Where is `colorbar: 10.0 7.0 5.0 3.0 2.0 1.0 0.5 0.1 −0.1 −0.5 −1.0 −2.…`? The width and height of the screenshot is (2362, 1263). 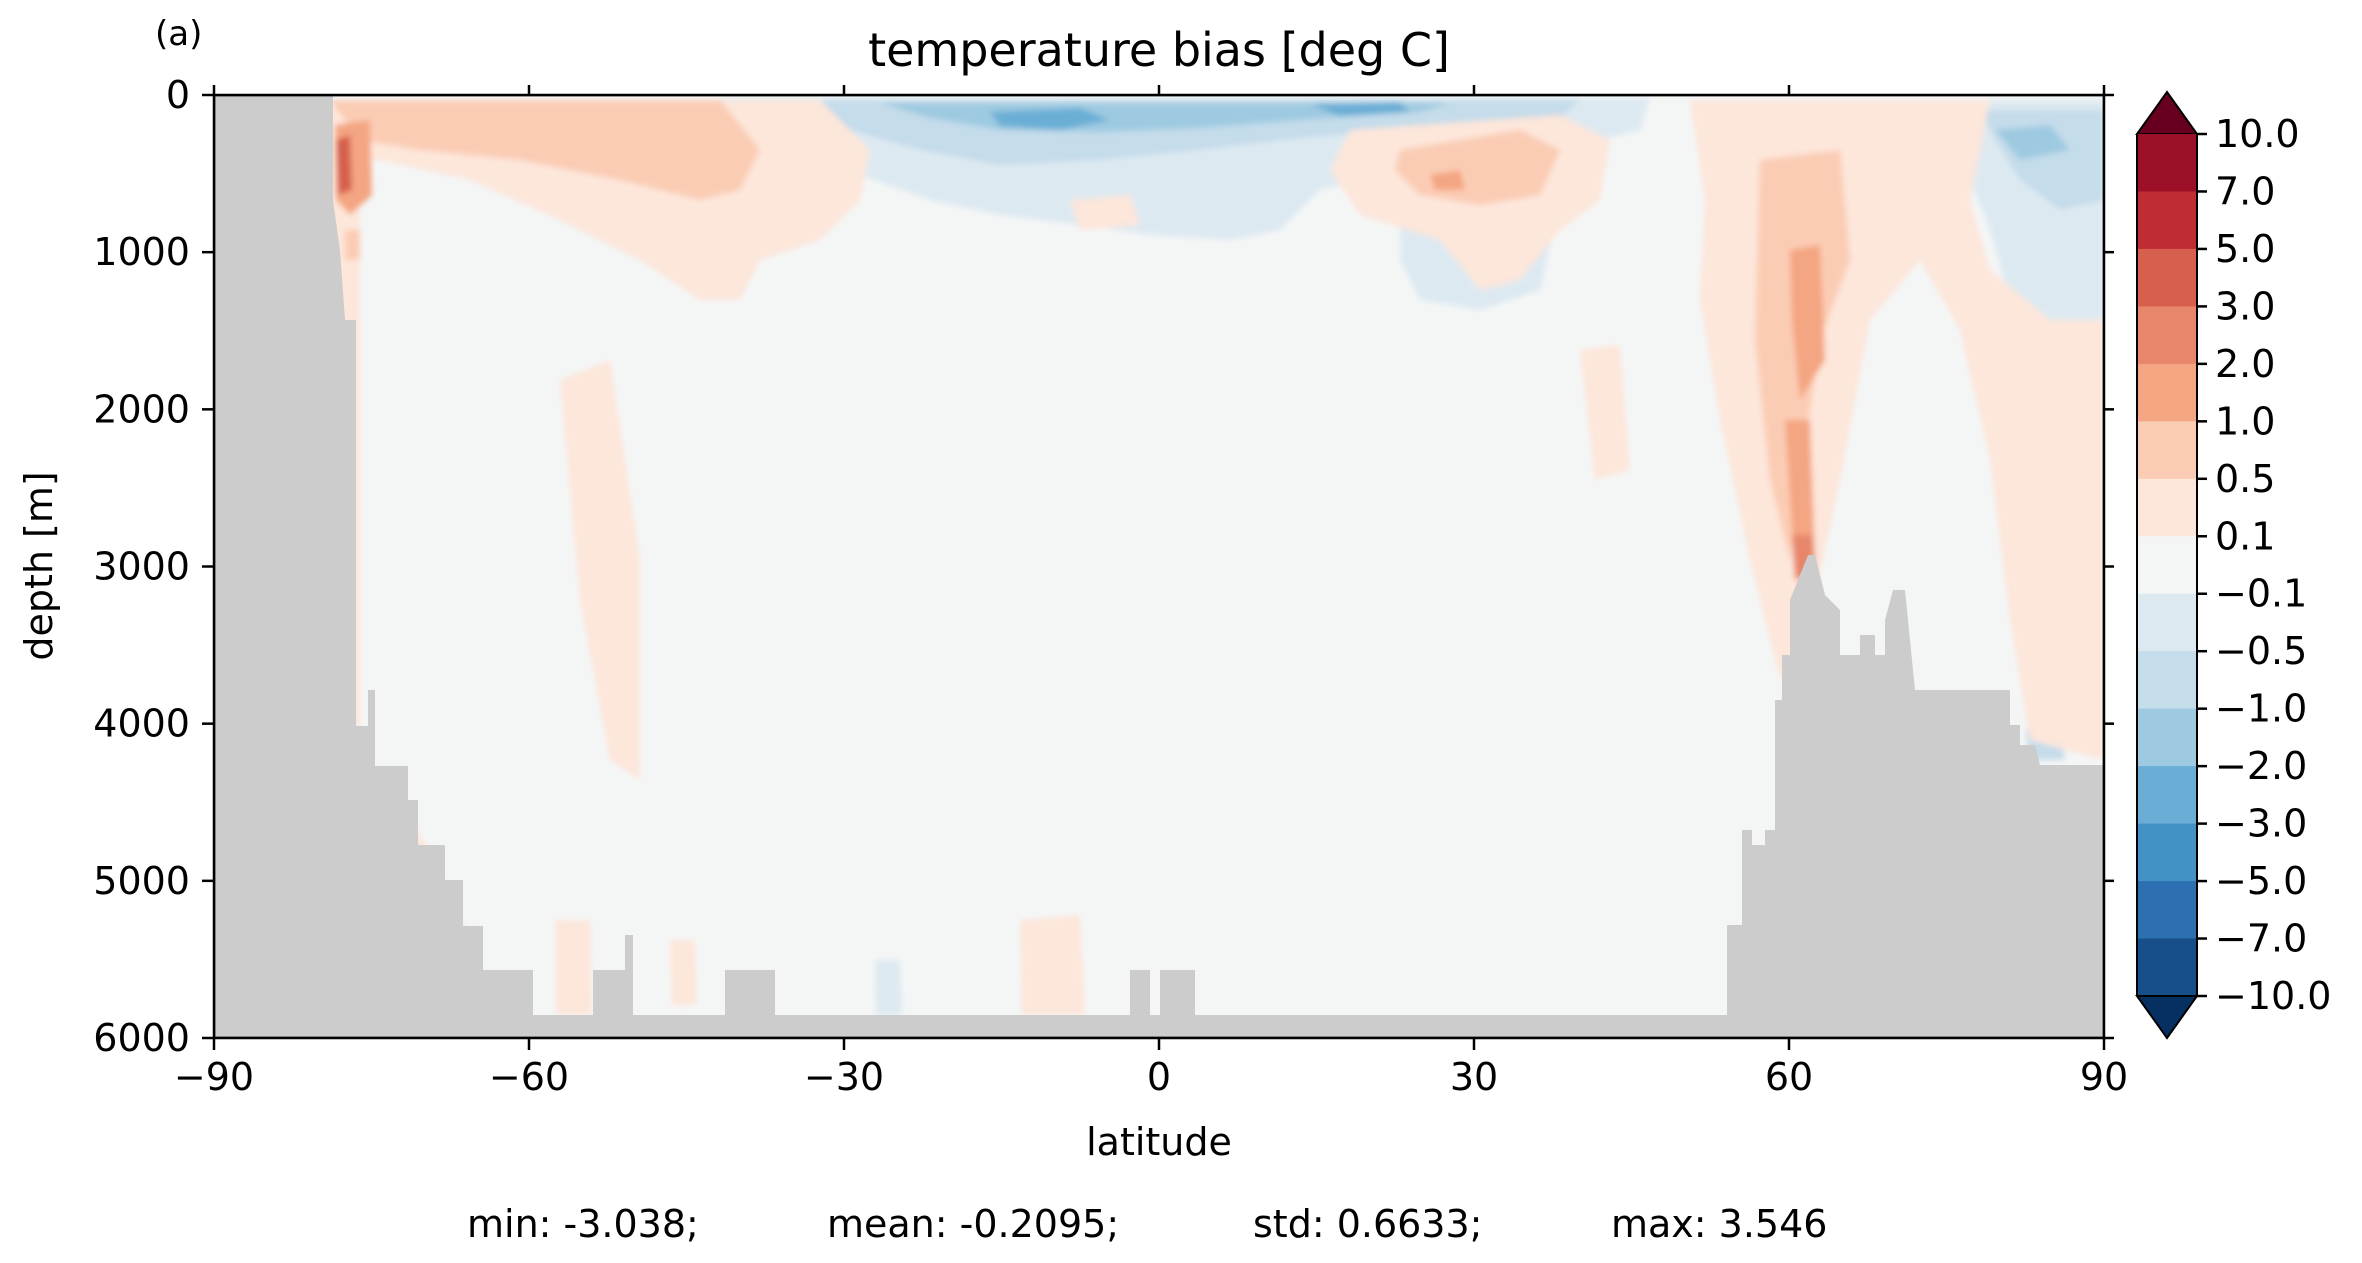 colorbar: 10.0 7.0 5.0 3.0 2.0 1.0 0.5 0.1 −0.1 −0.5 −1.0 −2.… is located at coordinates (2233, 565).